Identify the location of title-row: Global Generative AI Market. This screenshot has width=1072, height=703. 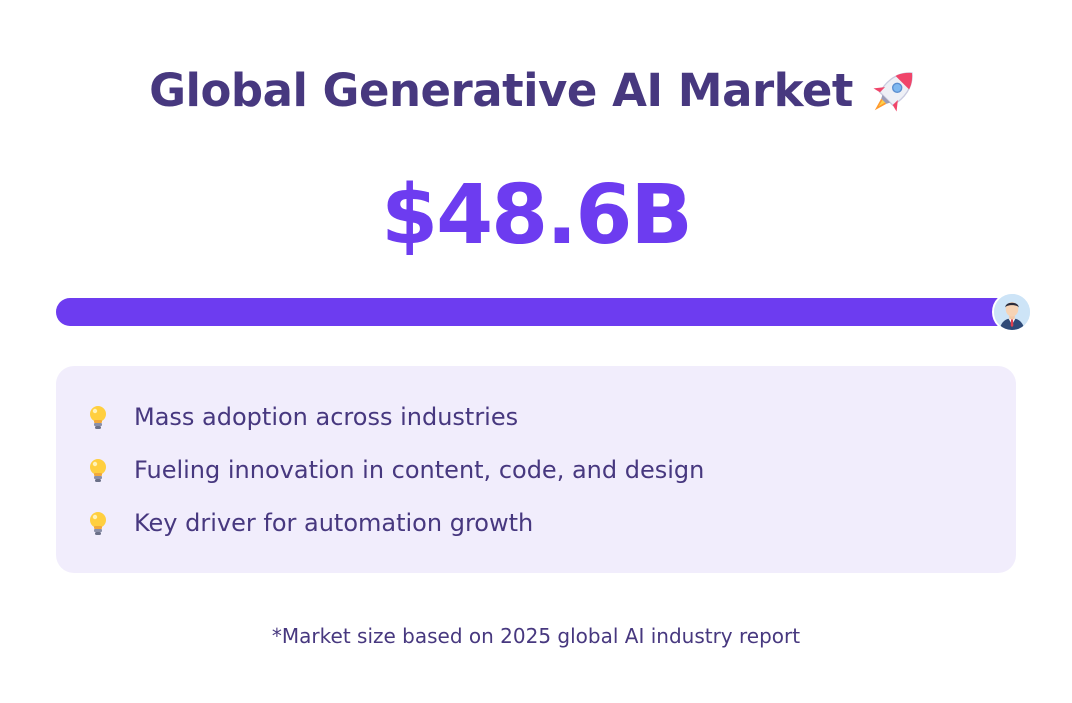
(536, 91).